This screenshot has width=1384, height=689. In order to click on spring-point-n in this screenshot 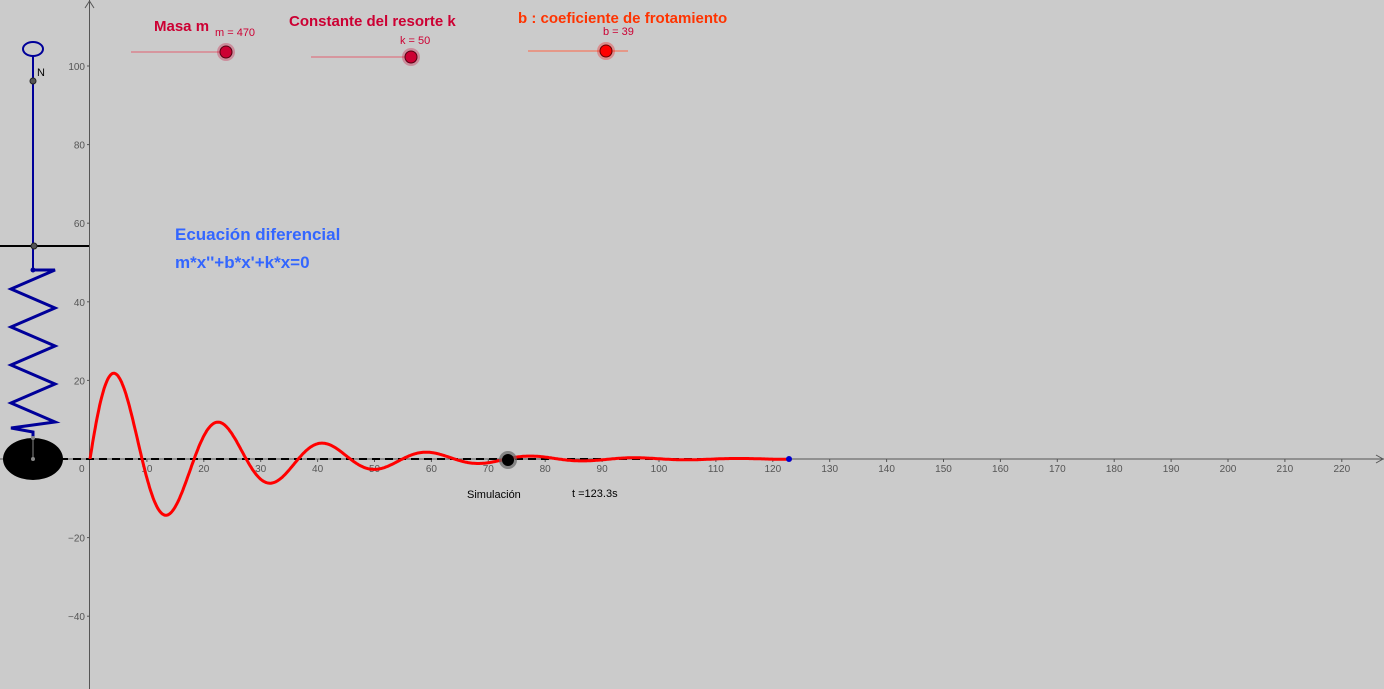, I will do `click(33, 81)`.